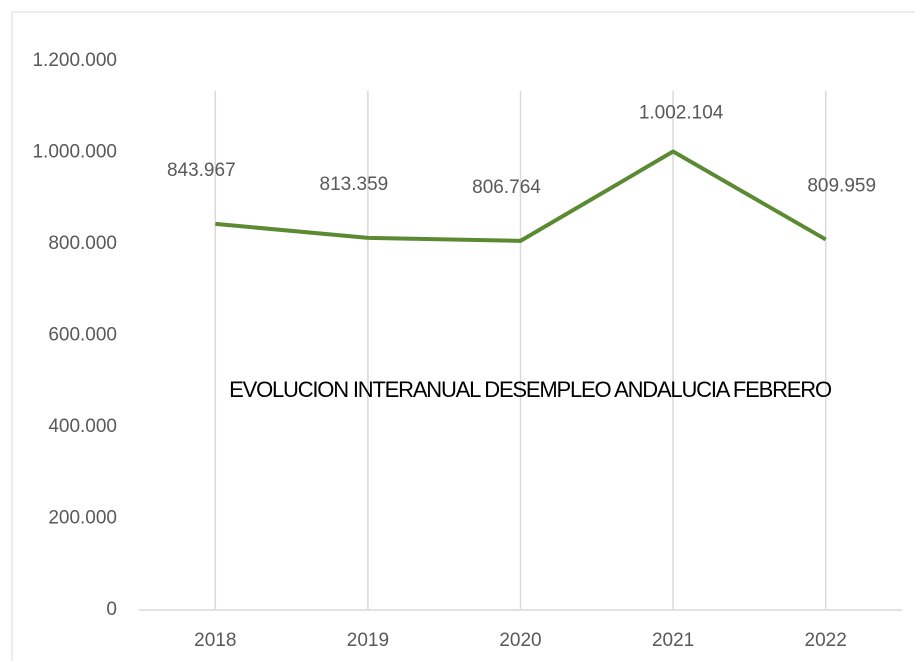 Image resolution: width=915 pixels, height=661 pixels. I want to click on x-tick-label: 2019, so click(368, 640).